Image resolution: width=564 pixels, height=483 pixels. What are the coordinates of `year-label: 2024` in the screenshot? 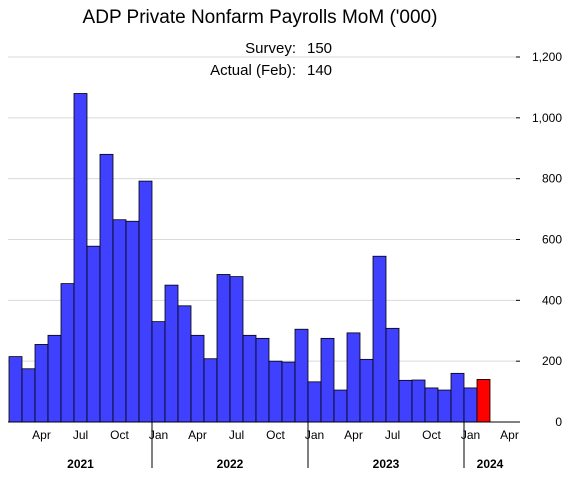 It's located at (490, 464).